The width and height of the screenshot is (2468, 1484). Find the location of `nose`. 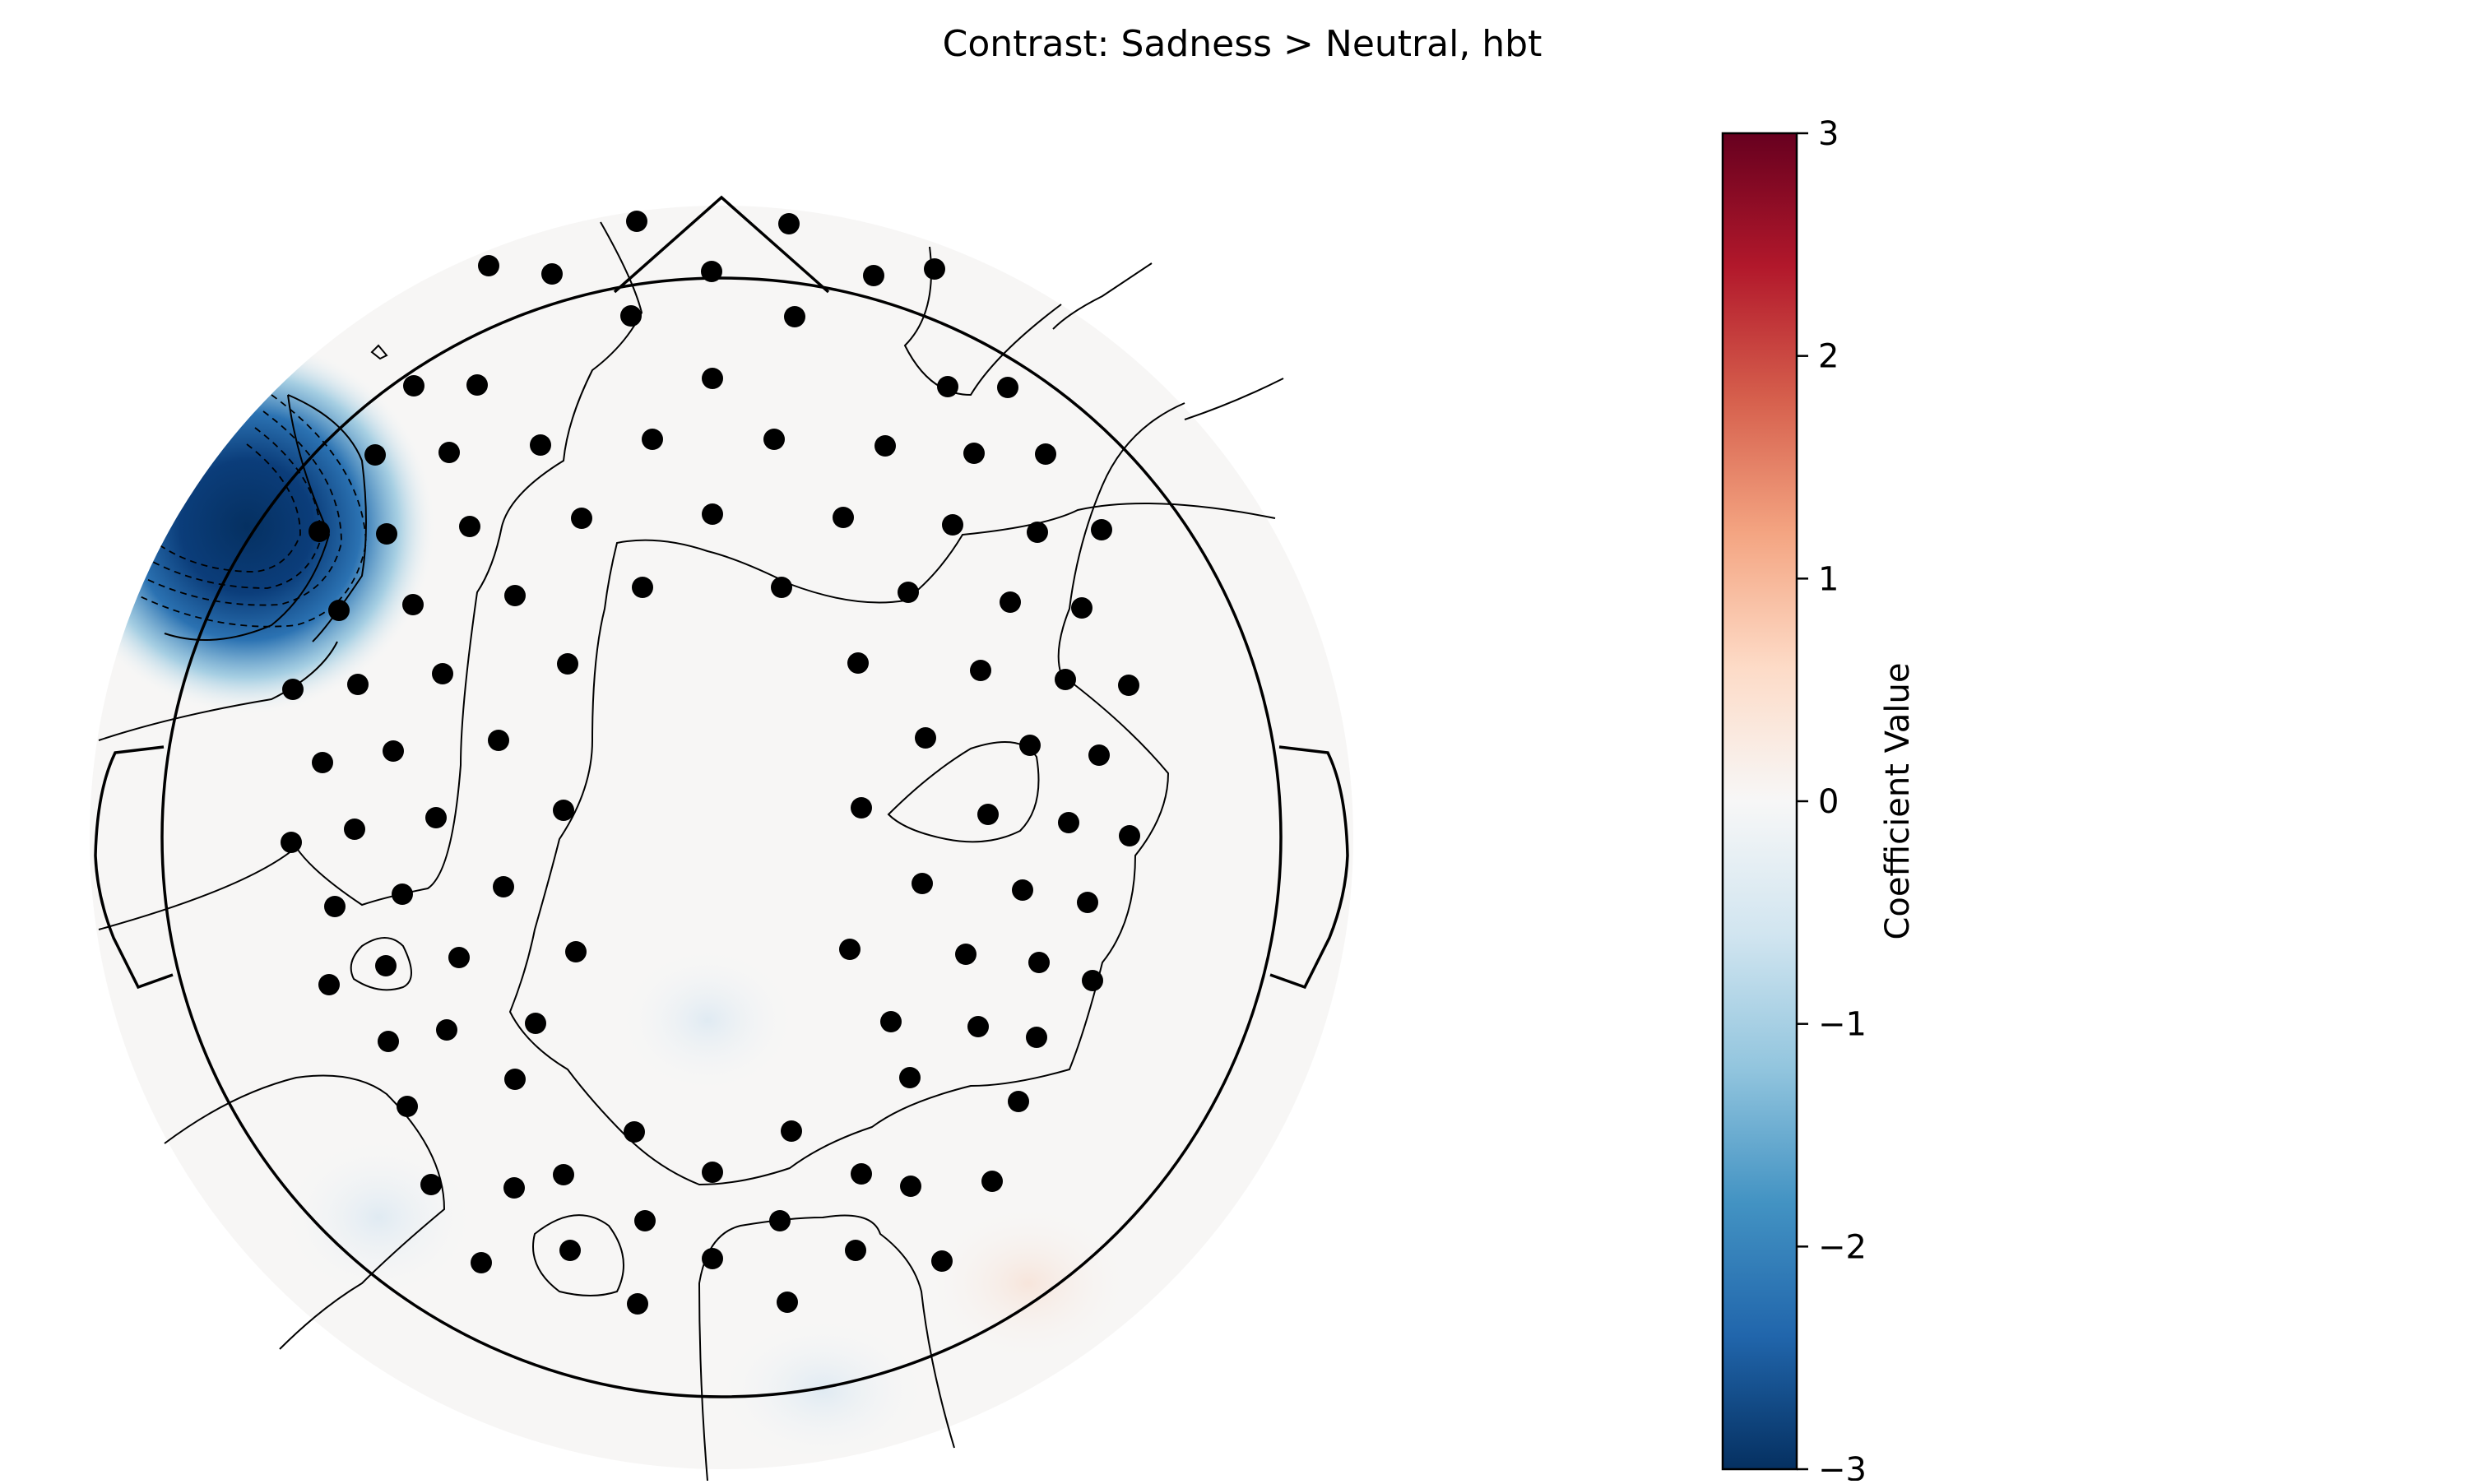

nose is located at coordinates (721, 244).